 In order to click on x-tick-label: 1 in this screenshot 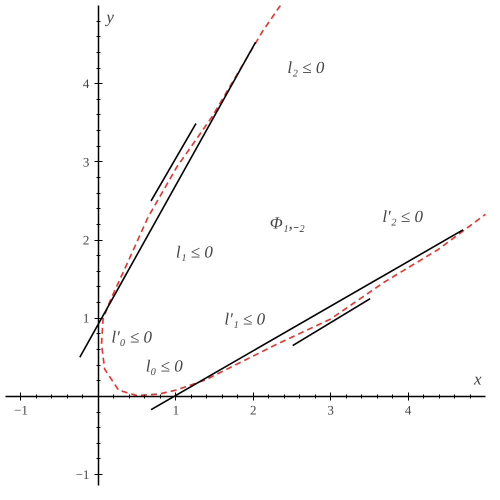, I will do `click(176, 410)`.